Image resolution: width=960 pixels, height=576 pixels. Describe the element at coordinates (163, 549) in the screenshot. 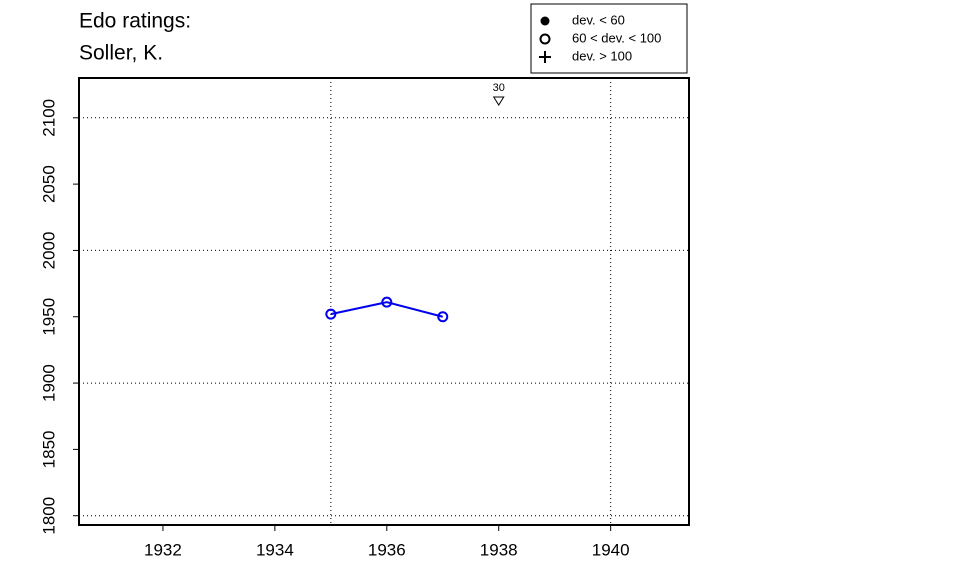

I see `x-tick-label: 1932` at that location.